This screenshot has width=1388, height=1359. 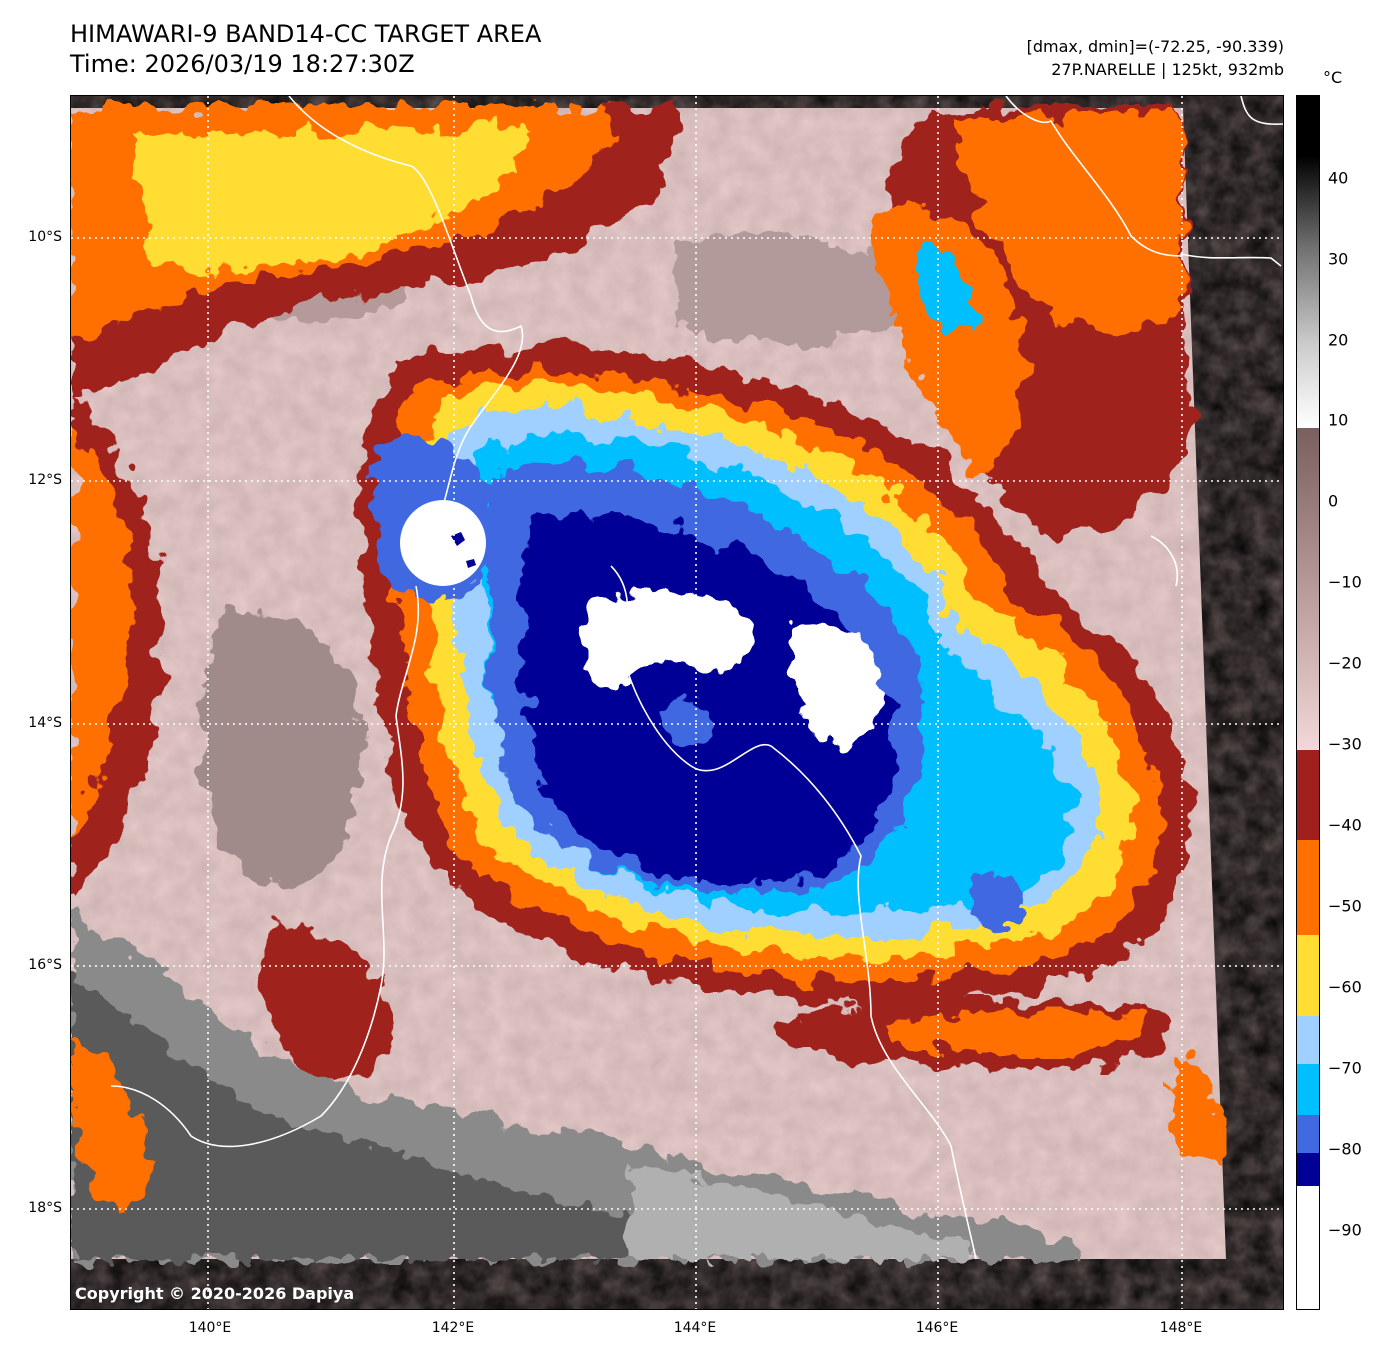 I want to click on lon-tick-140: 140°E, so click(x=210, y=1328).